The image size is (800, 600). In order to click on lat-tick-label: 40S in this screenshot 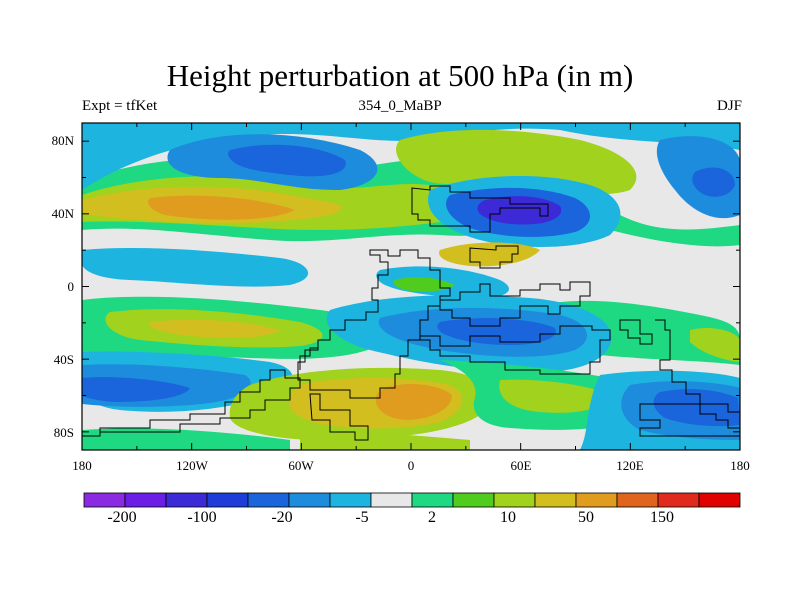, I will do `click(64, 359)`.